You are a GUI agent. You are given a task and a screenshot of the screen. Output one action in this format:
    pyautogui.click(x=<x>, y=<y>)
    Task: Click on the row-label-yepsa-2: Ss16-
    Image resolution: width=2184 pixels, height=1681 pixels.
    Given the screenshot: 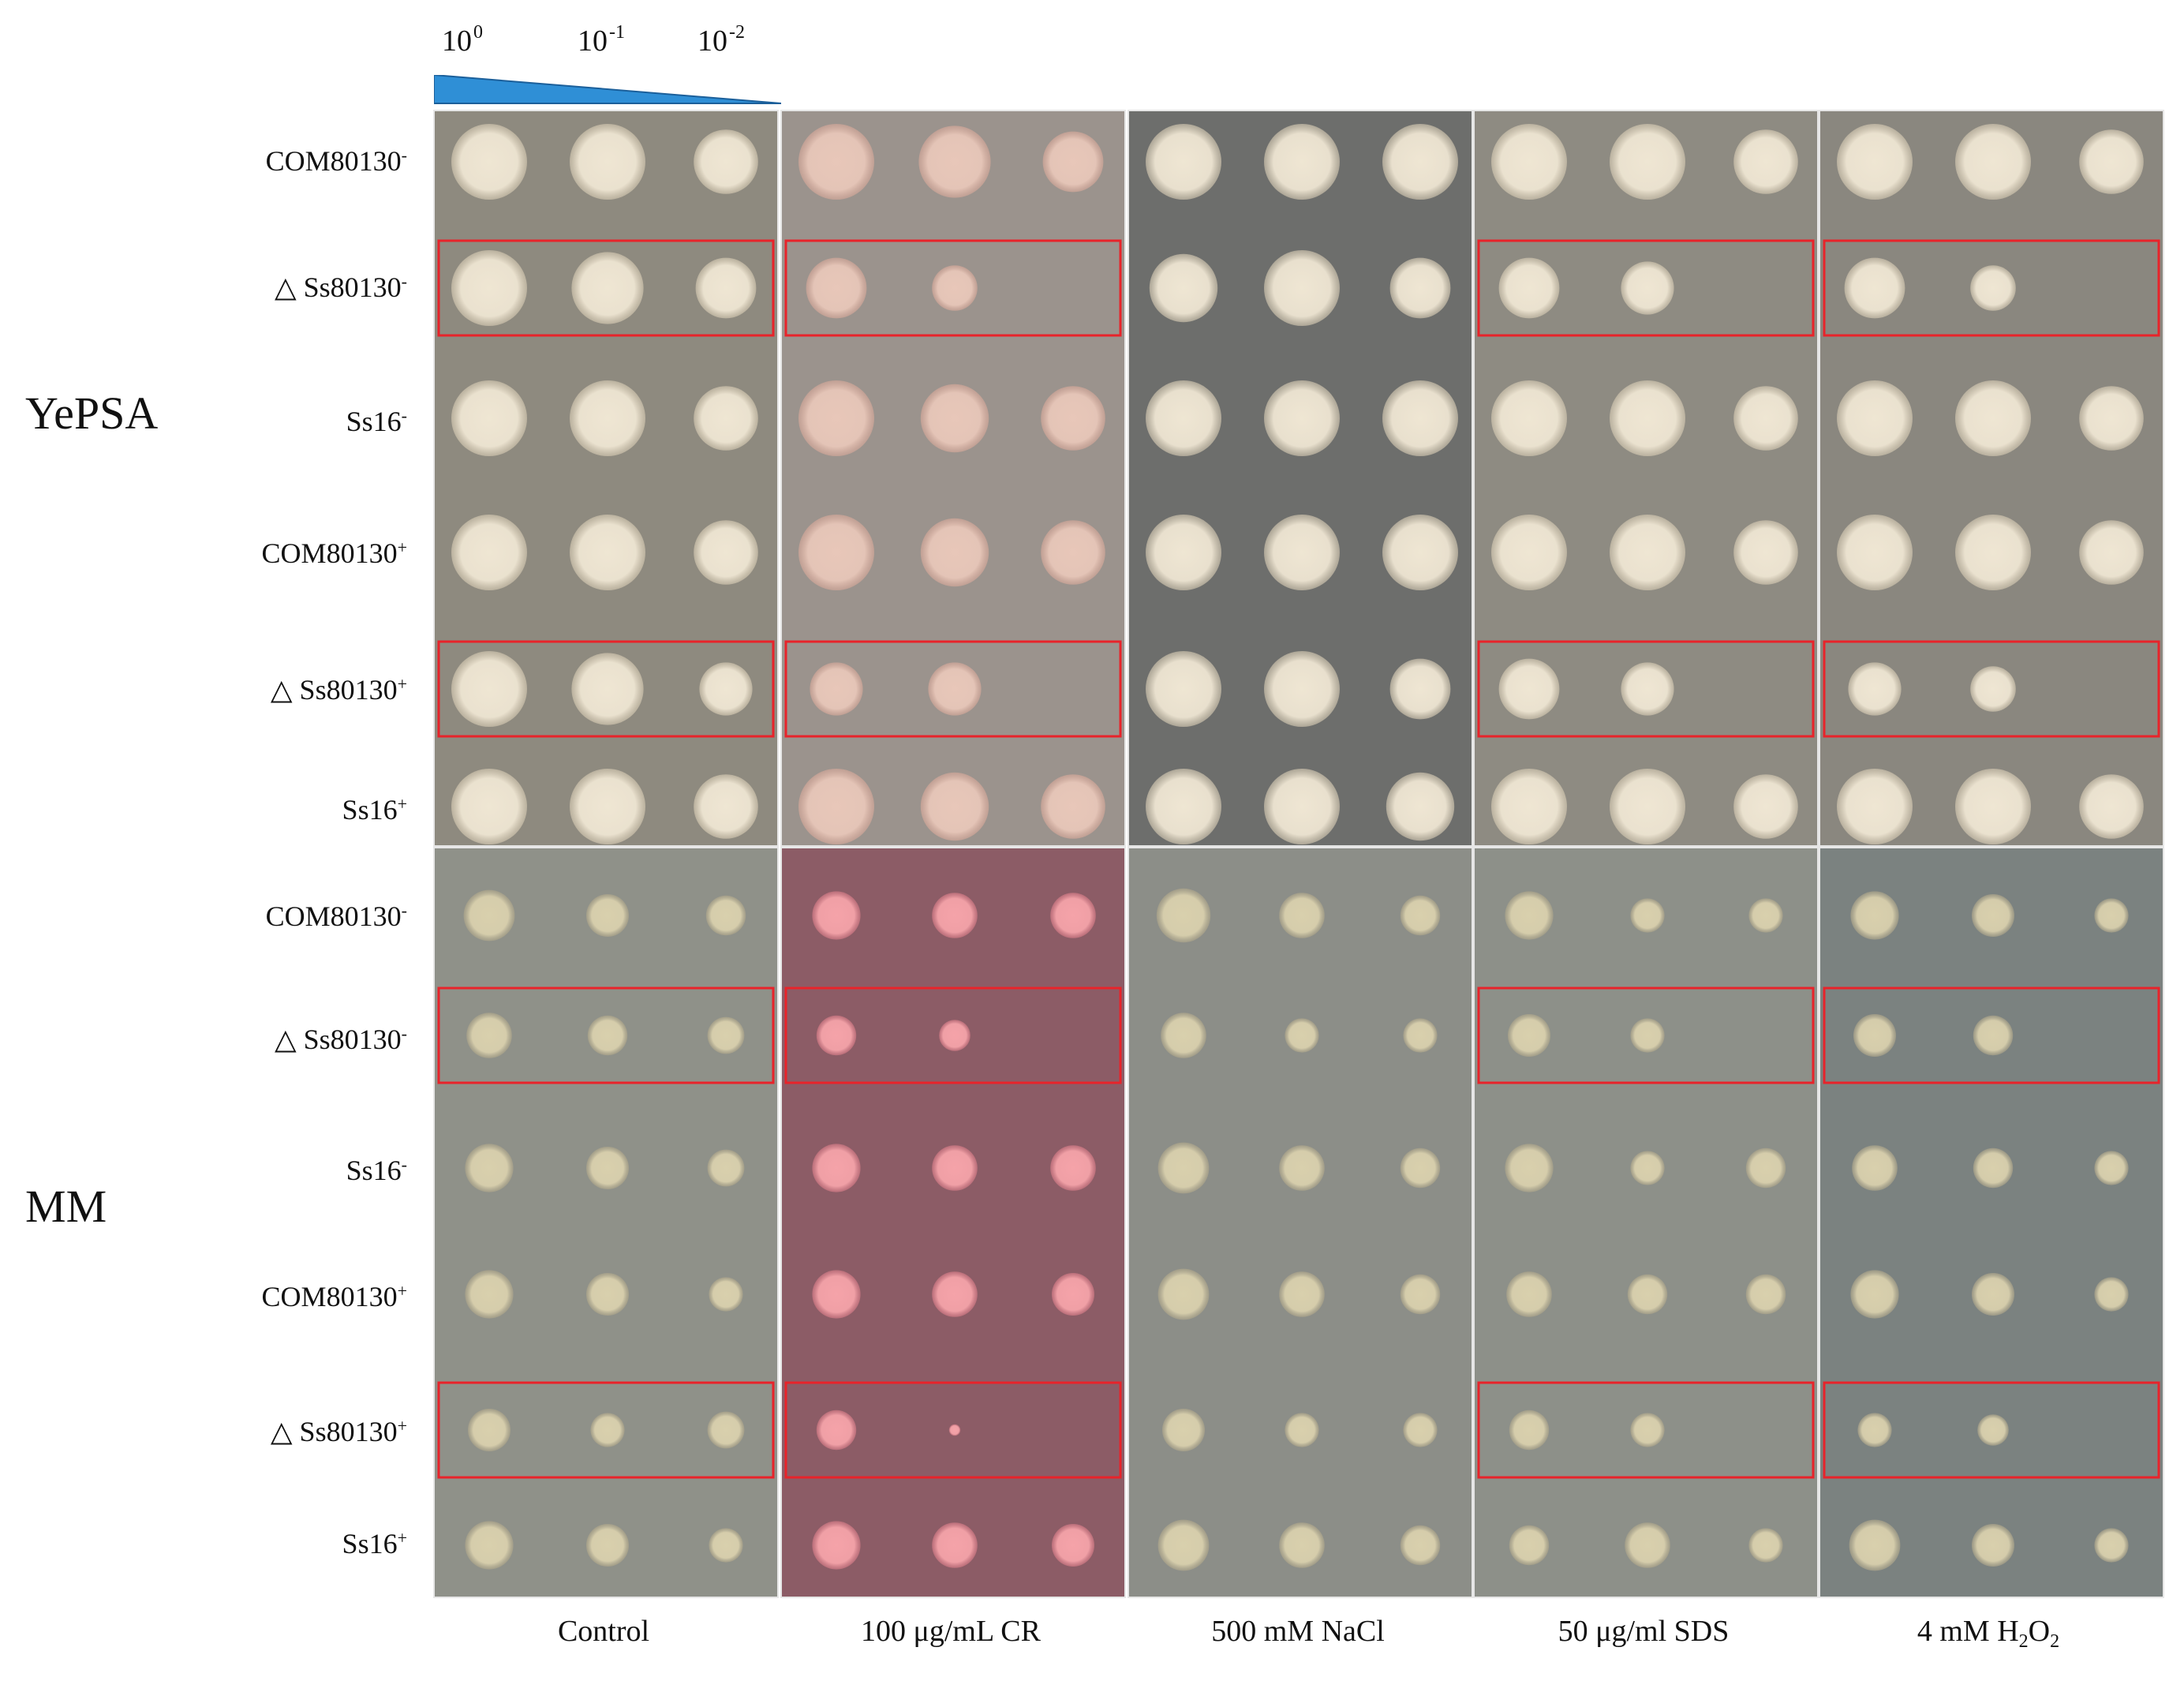 What is the action you would take?
    pyautogui.click(x=376, y=422)
    